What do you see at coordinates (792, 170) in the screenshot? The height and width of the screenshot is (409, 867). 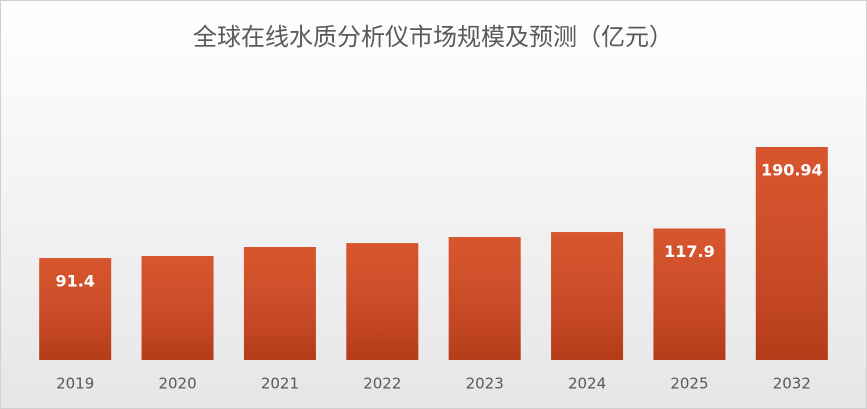 I see `data-label: 190.94` at bounding box center [792, 170].